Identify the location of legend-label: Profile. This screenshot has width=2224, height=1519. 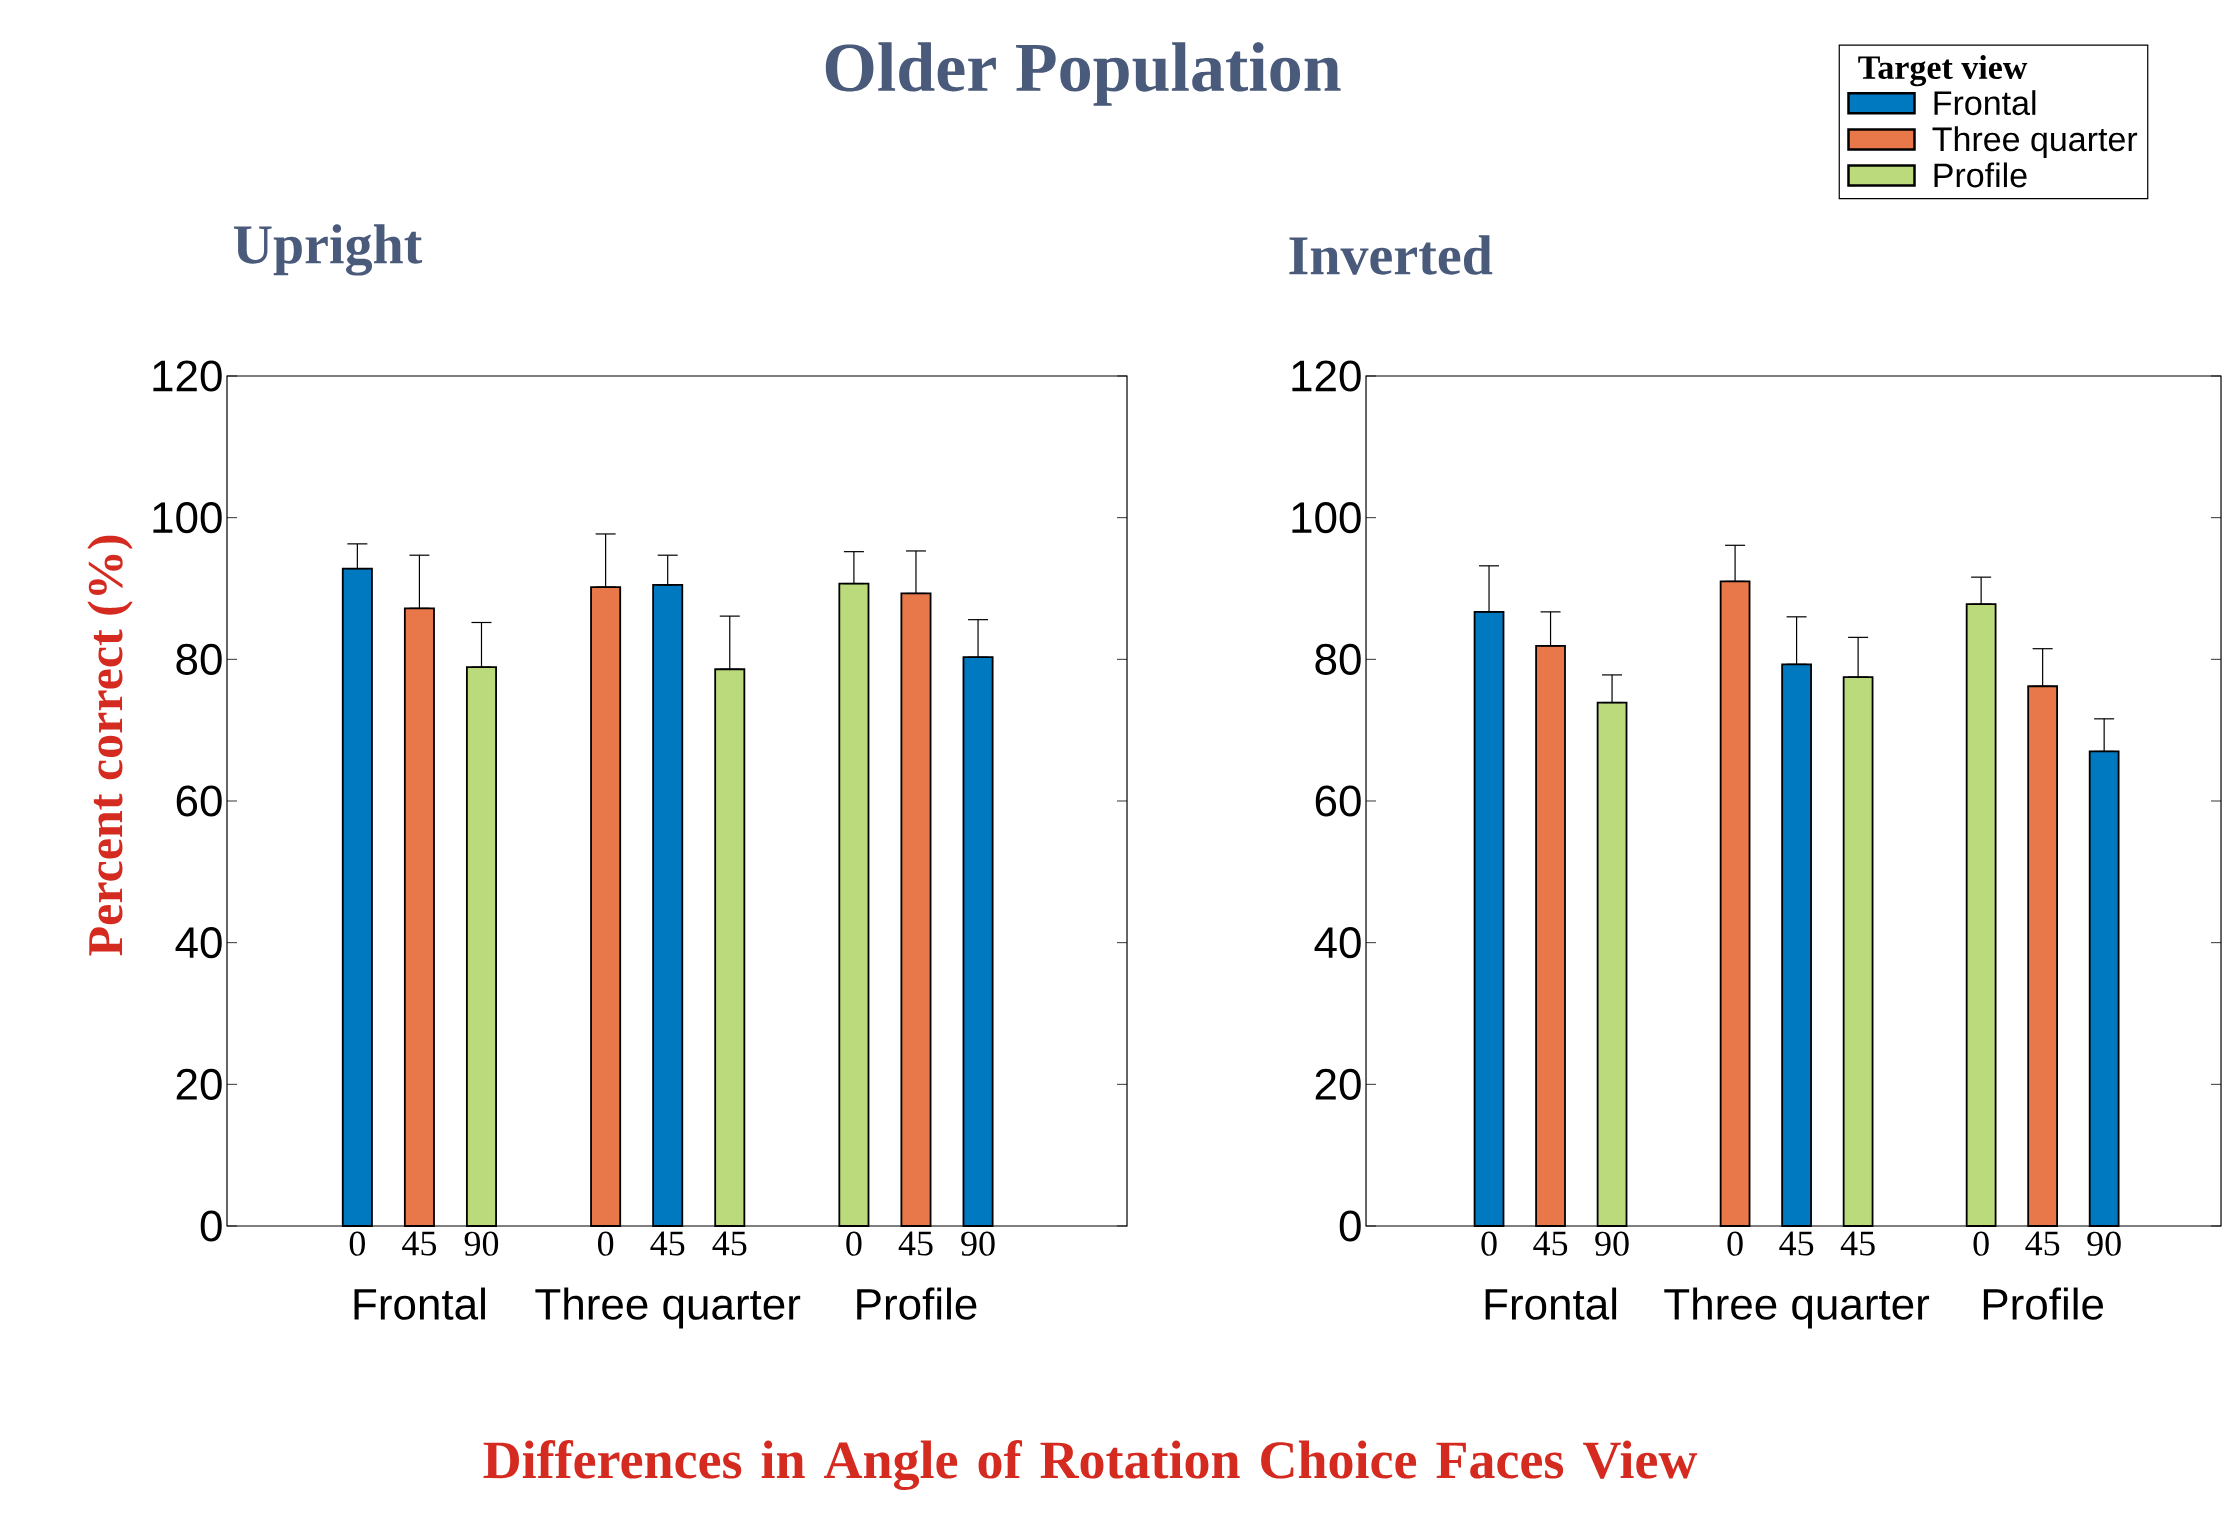
(1980, 175).